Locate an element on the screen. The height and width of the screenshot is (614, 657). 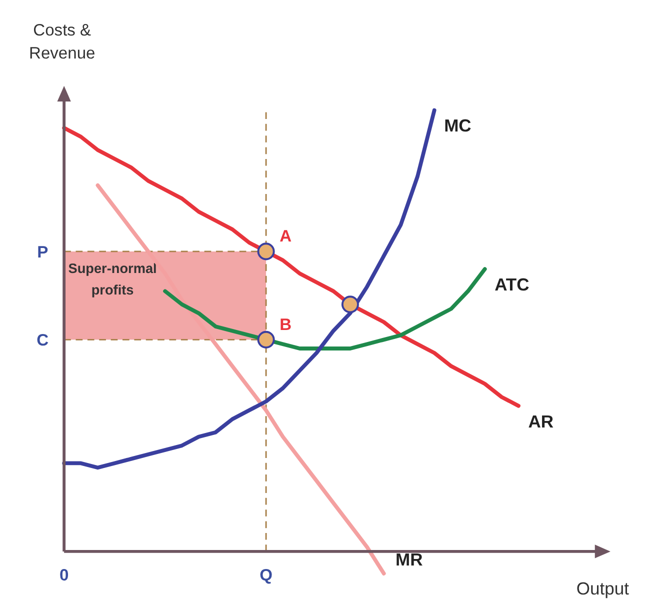
annotation: C is located at coordinates (42, 340).